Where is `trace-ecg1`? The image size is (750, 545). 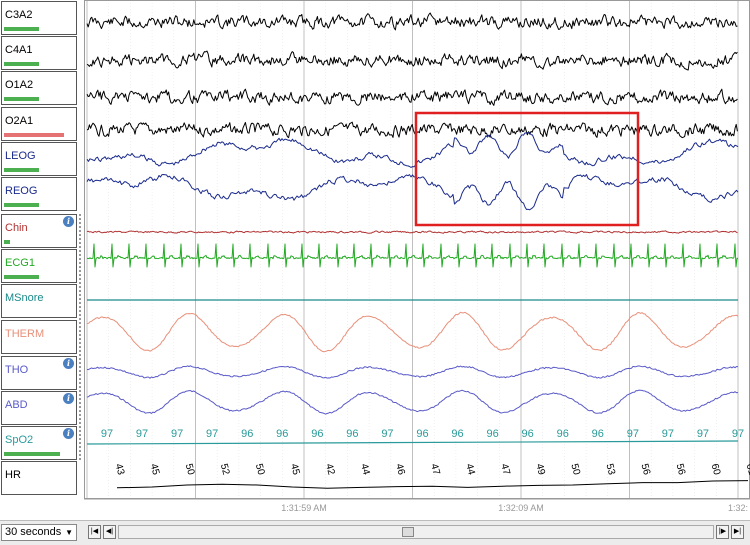 trace-ecg1 is located at coordinates (412, 255).